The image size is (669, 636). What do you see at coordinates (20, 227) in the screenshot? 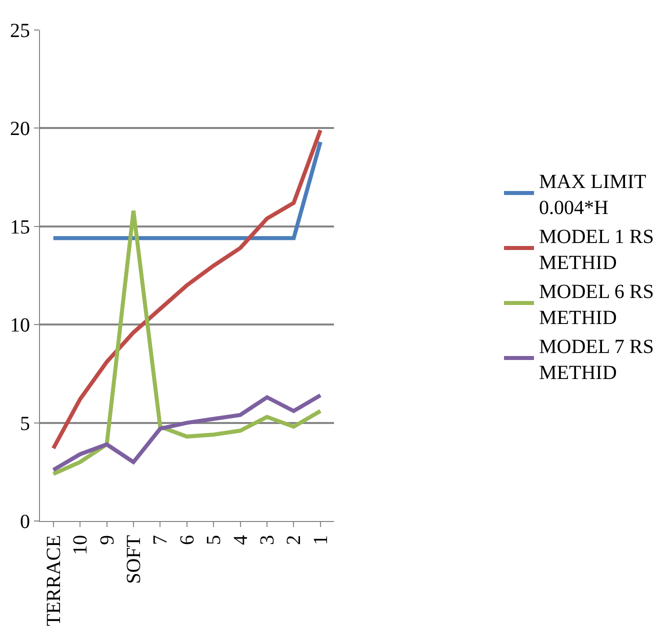
I see `y-tick-label: 15` at bounding box center [20, 227].